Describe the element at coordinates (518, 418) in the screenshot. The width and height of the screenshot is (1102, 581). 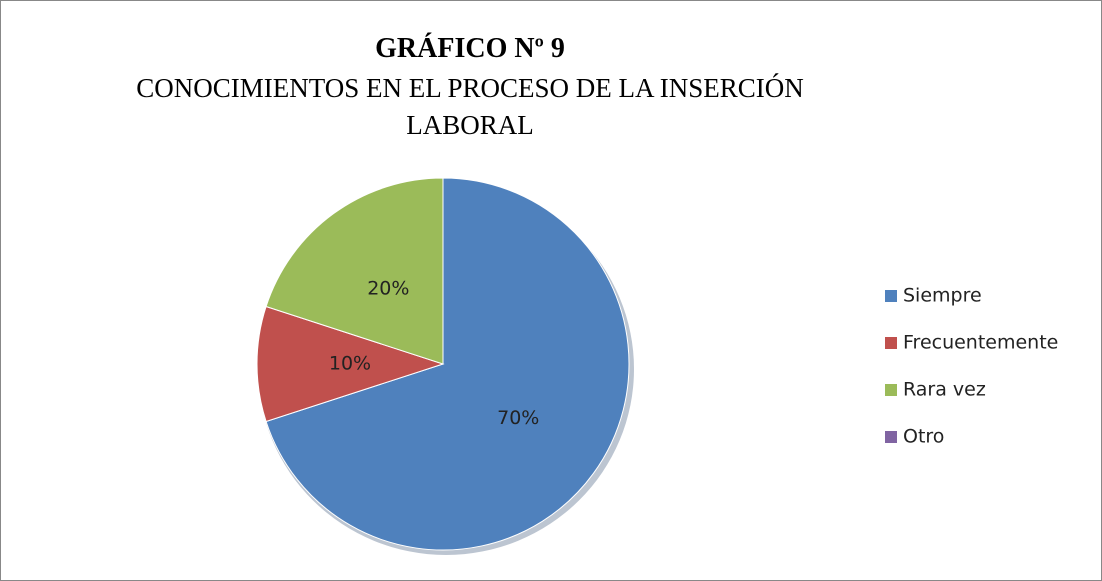
I see `data-label: 70%` at that location.